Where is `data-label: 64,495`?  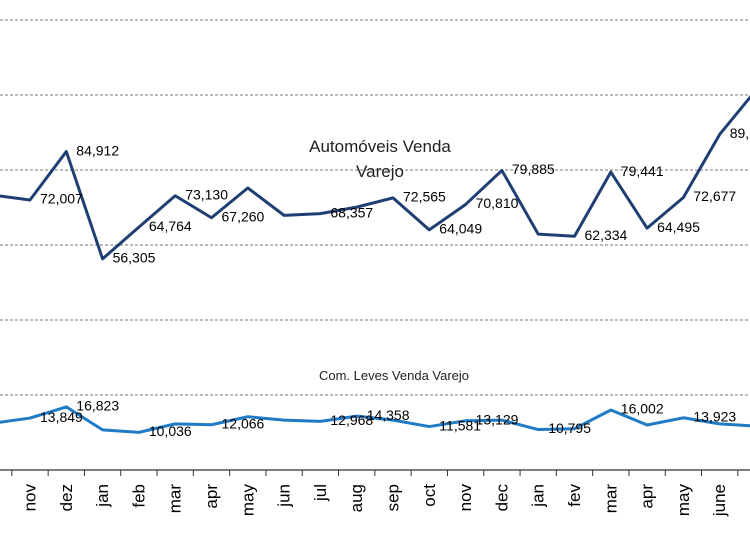
data-label: 64,495 is located at coordinates (678, 227).